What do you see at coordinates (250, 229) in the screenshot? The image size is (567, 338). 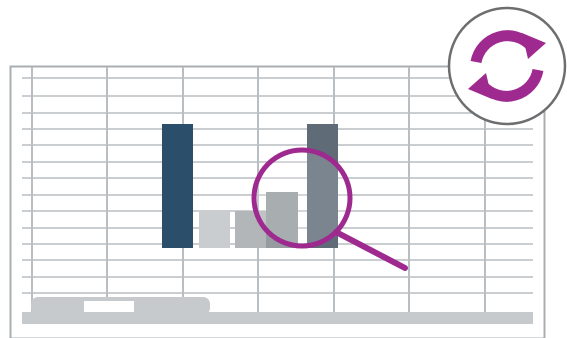 I see `bar-short-mid` at bounding box center [250, 229].